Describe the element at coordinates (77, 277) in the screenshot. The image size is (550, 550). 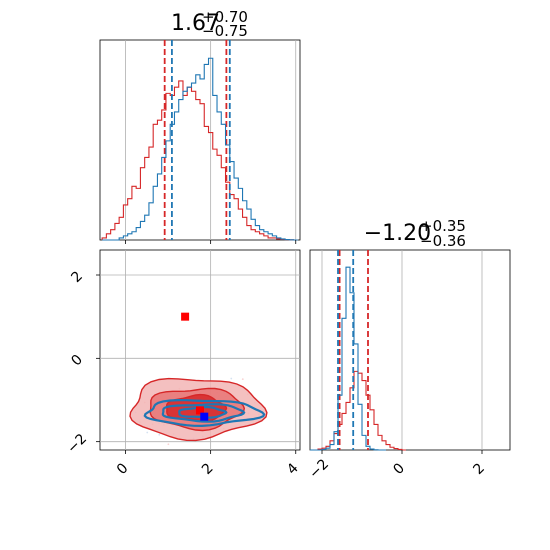
I see `y-tick-label: 2` at that location.